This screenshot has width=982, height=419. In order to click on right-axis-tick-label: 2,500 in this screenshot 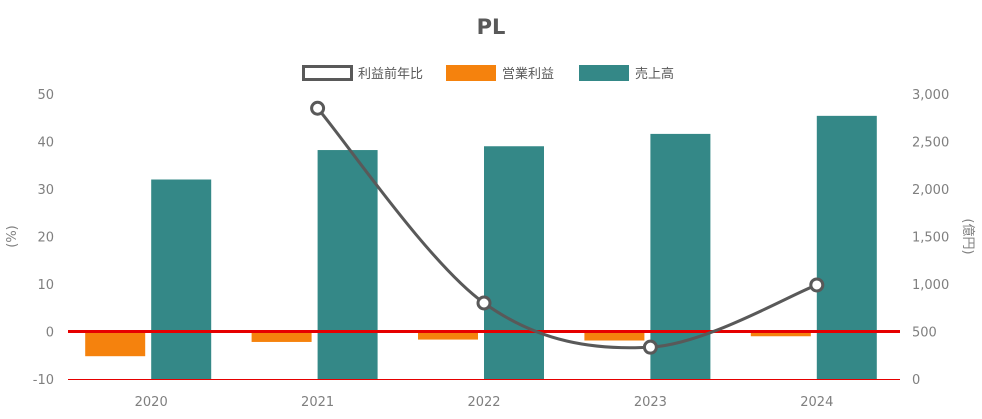, I will do `click(930, 143)`.